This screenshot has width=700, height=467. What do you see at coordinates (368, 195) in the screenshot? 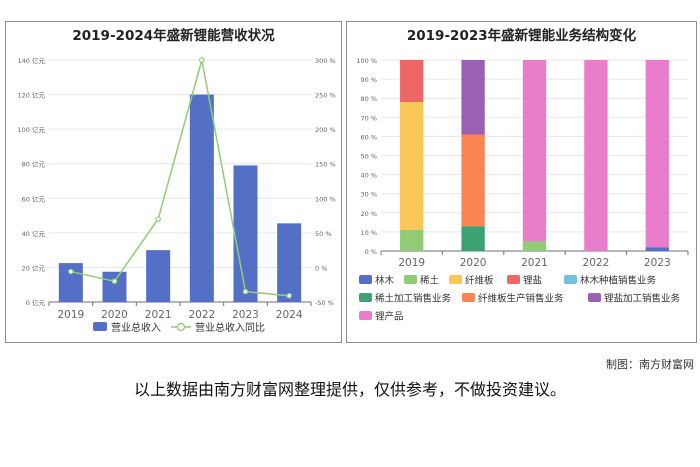
I see `y-tick-label: 30 %` at bounding box center [368, 195].